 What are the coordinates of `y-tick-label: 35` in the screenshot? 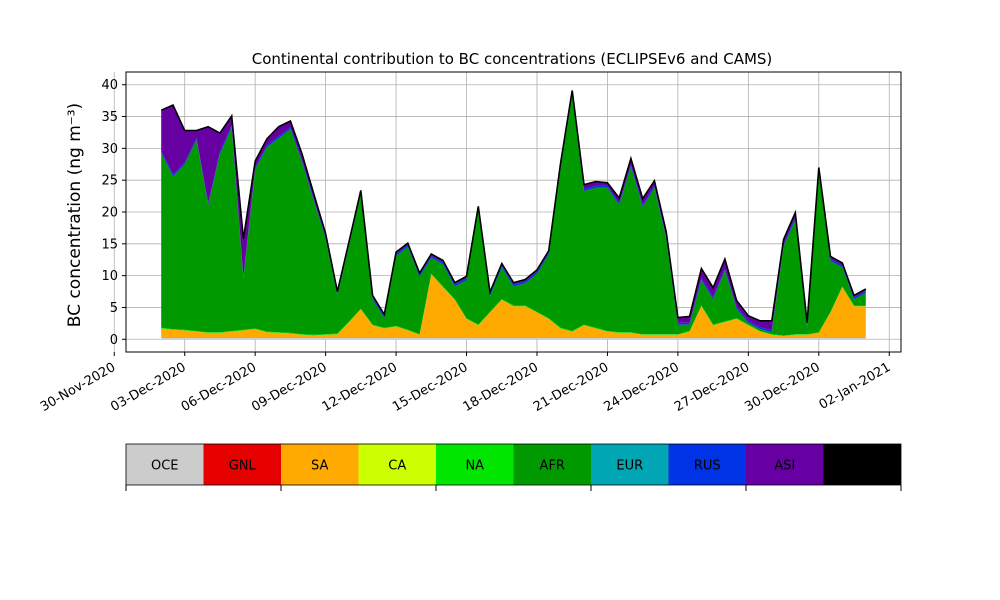 It's located at (109, 117).